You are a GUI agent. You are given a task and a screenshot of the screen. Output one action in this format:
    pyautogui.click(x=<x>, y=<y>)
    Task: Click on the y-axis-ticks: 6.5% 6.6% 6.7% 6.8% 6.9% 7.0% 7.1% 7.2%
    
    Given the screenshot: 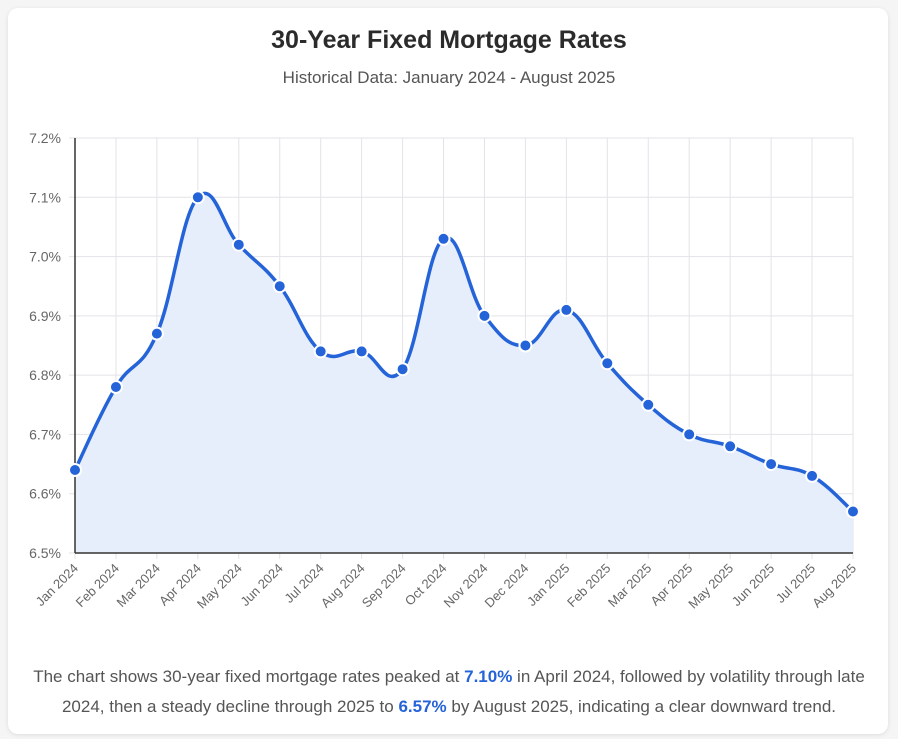 What is the action you would take?
    pyautogui.click(x=45, y=345)
    